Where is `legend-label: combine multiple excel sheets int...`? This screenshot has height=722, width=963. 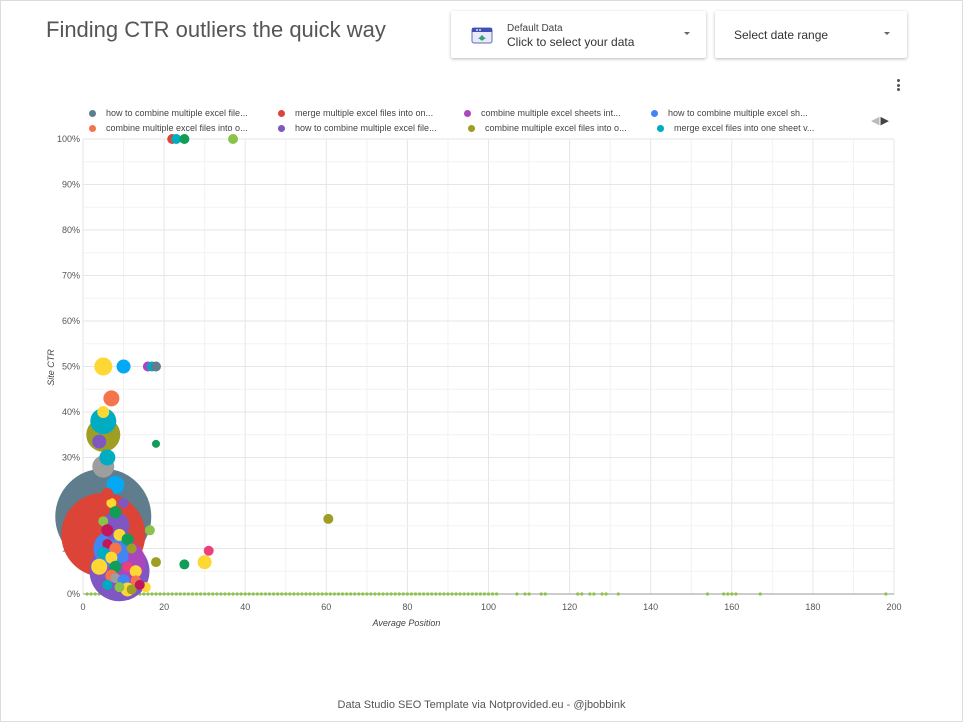
legend-label: combine multiple excel sheets int... is located at coordinates (551, 113).